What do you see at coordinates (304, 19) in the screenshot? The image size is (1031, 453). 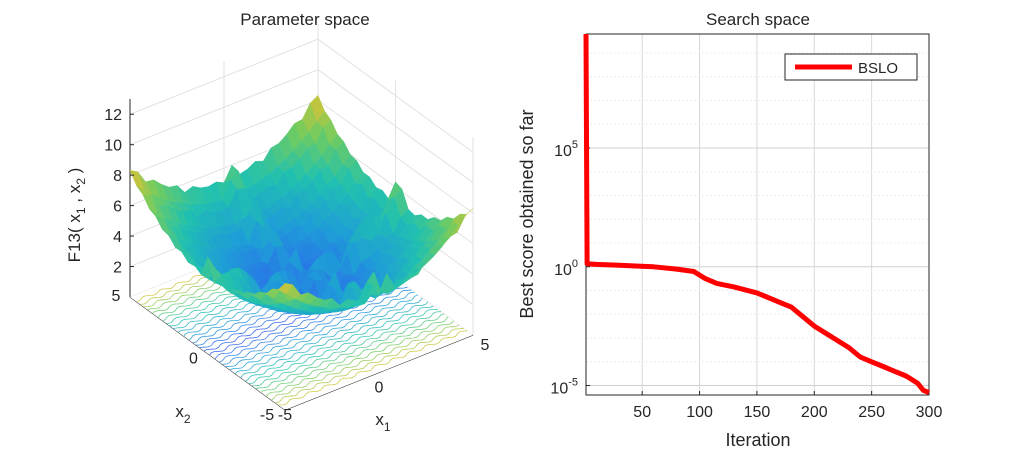 I see `left-chart-title: Parameter space` at bounding box center [304, 19].